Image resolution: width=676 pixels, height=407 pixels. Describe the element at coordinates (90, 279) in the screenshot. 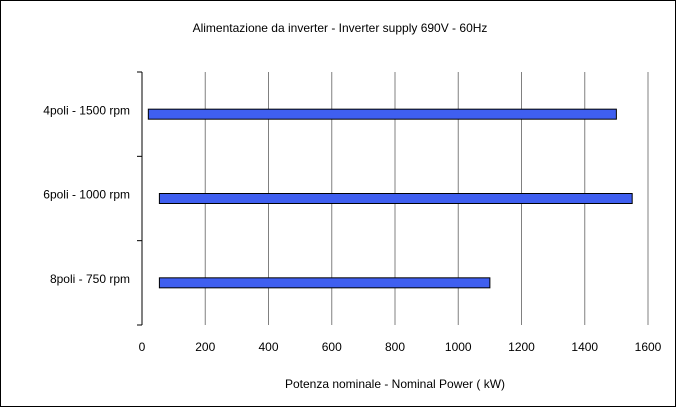

I see `y-tick-label: 8poli - 750 rpm` at that location.